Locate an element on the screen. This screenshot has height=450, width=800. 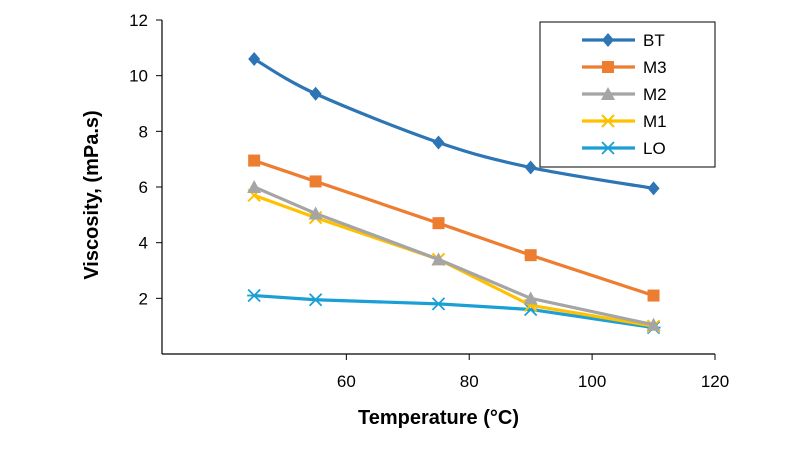
y-axis-title: Viscosity, (mPa.s) is located at coordinates (92, 194).